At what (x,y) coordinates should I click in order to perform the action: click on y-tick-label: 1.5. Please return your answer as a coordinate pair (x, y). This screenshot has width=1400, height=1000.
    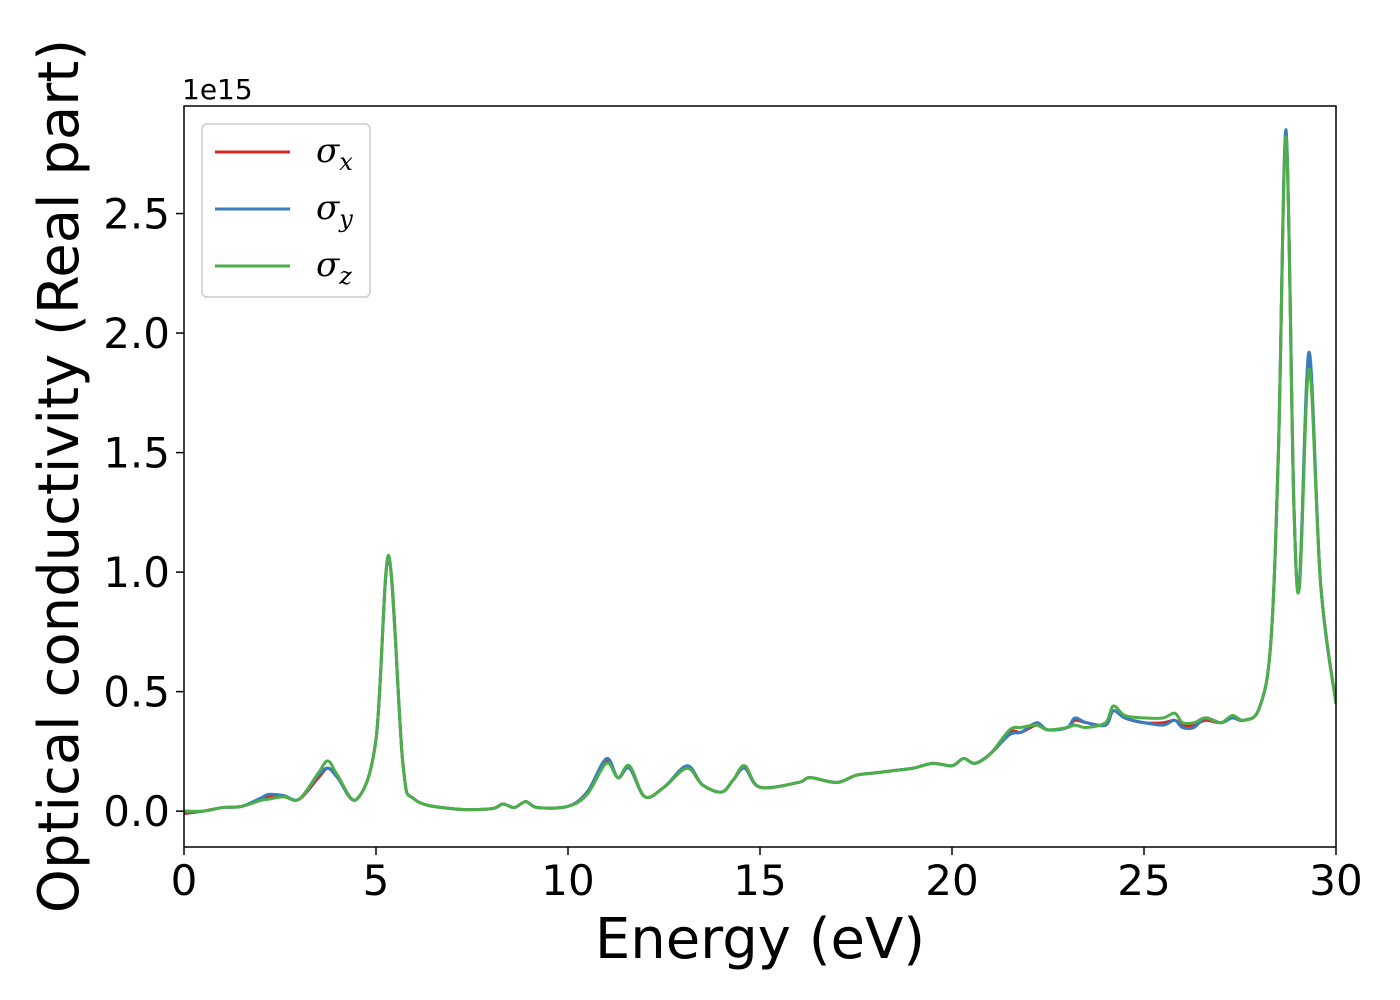
    Looking at the image, I should click on (136, 453).